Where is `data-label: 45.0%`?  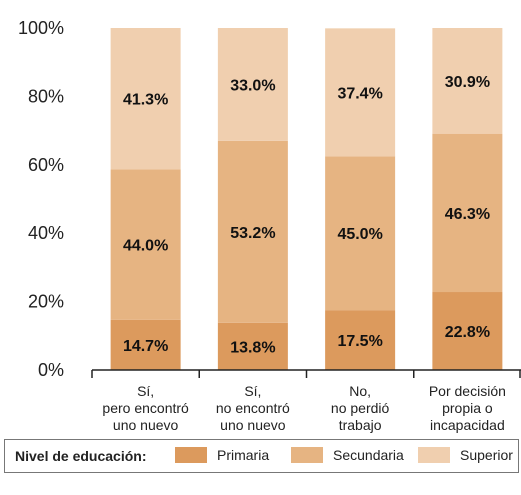
data-label: 45.0% is located at coordinates (359, 234).